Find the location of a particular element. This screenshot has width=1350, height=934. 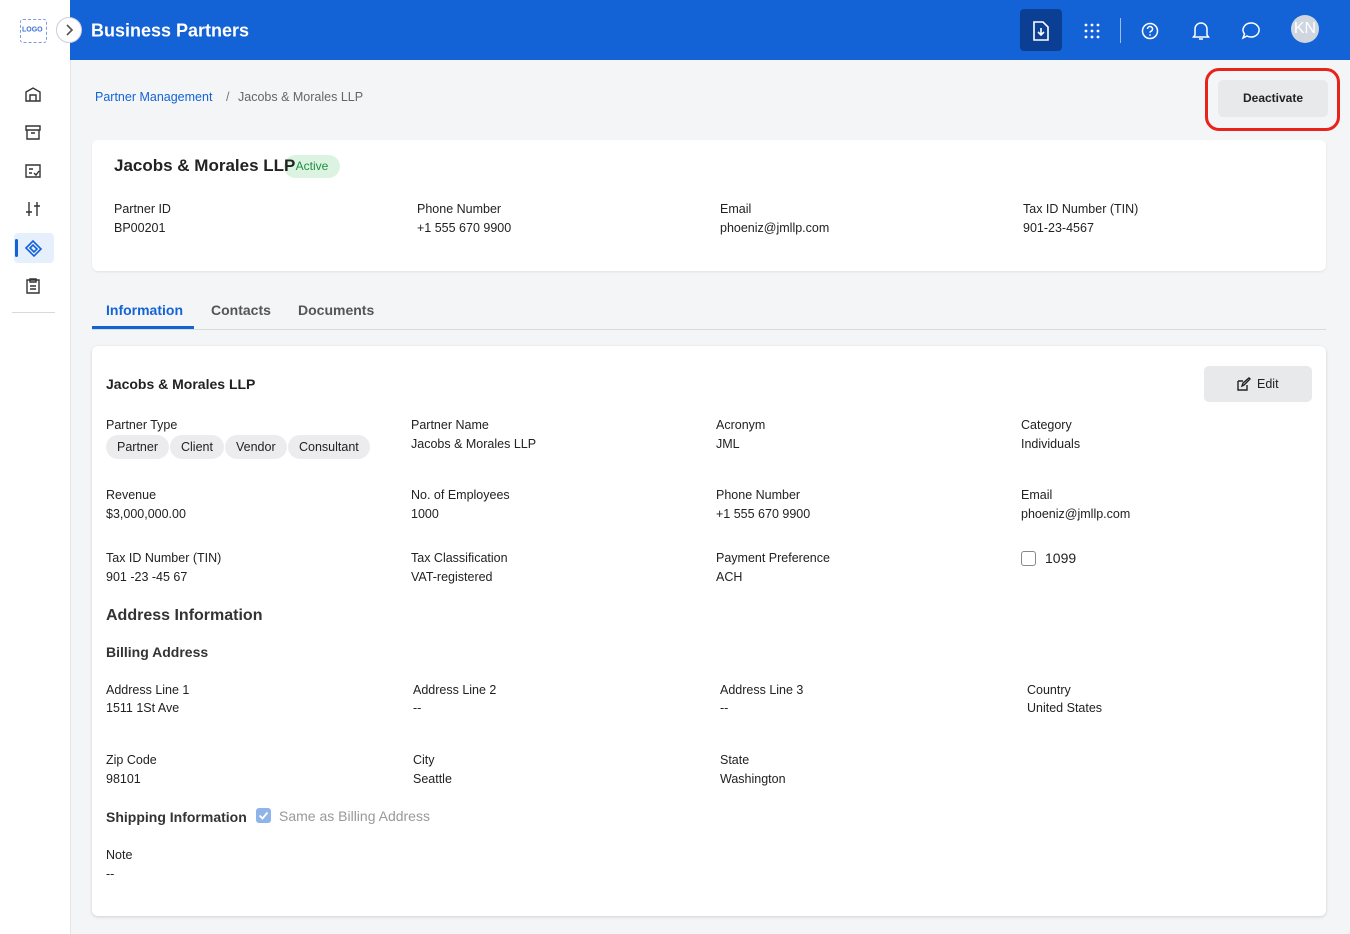

field-value: Individuals is located at coordinates (1051, 444).